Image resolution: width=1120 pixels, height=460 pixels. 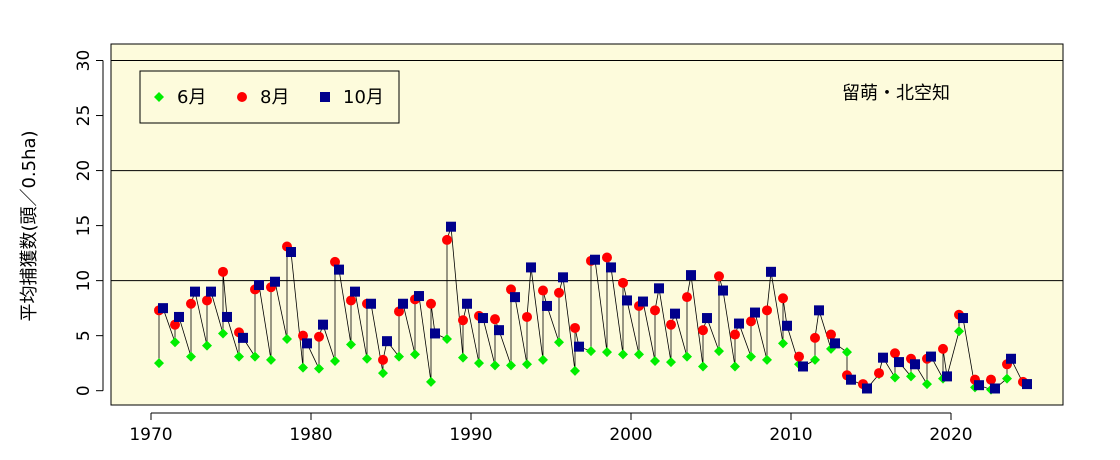 What do you see at coordinates (896, 93) in the screenshot?
I see `region-annotation: 留萌・北空知` at bounding box center [896, 93].